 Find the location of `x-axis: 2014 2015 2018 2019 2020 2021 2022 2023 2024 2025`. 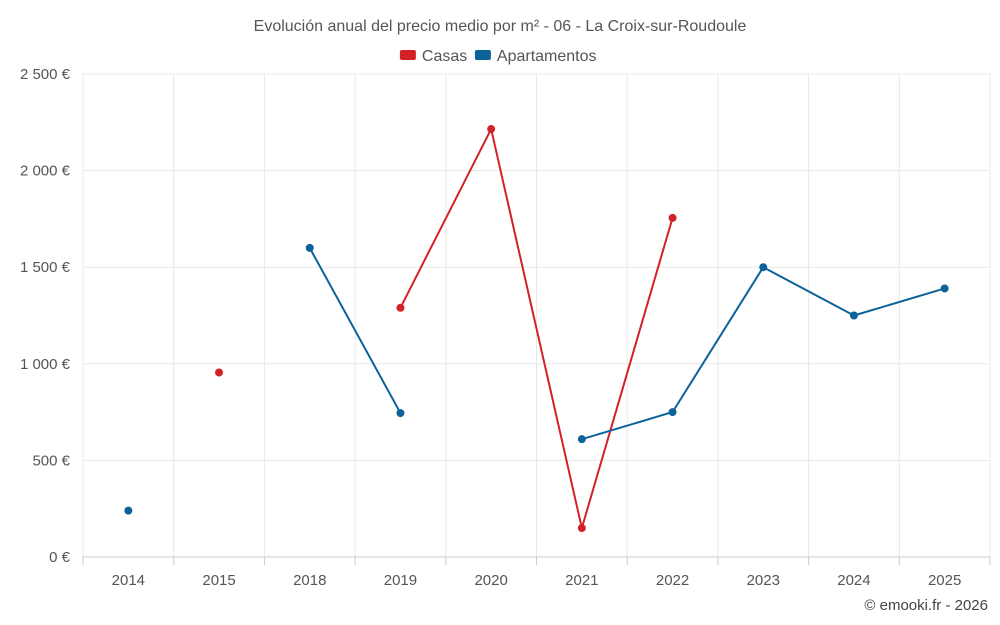

x-axis: 2014 2015 2018 2019 2020 2021 2022 2023 2024 2025 is located at coordinates (536, 573).